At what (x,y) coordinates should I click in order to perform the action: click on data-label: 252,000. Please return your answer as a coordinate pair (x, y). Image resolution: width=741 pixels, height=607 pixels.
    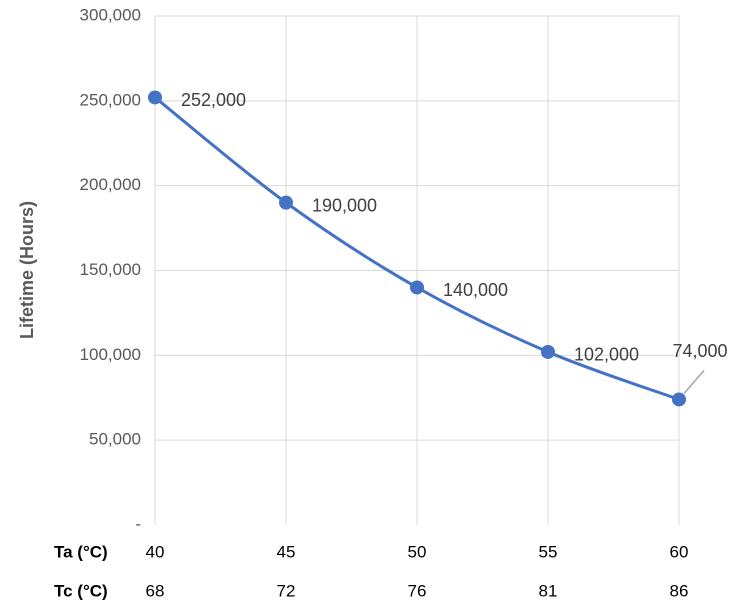
    Looking at the image, I should click on (213, 100).